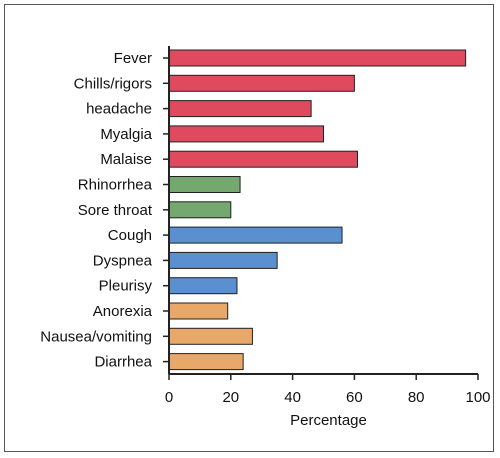  Describe the element at coordinates (200, 210) in the screenshot. I see `bar-sore-throat` at that location.